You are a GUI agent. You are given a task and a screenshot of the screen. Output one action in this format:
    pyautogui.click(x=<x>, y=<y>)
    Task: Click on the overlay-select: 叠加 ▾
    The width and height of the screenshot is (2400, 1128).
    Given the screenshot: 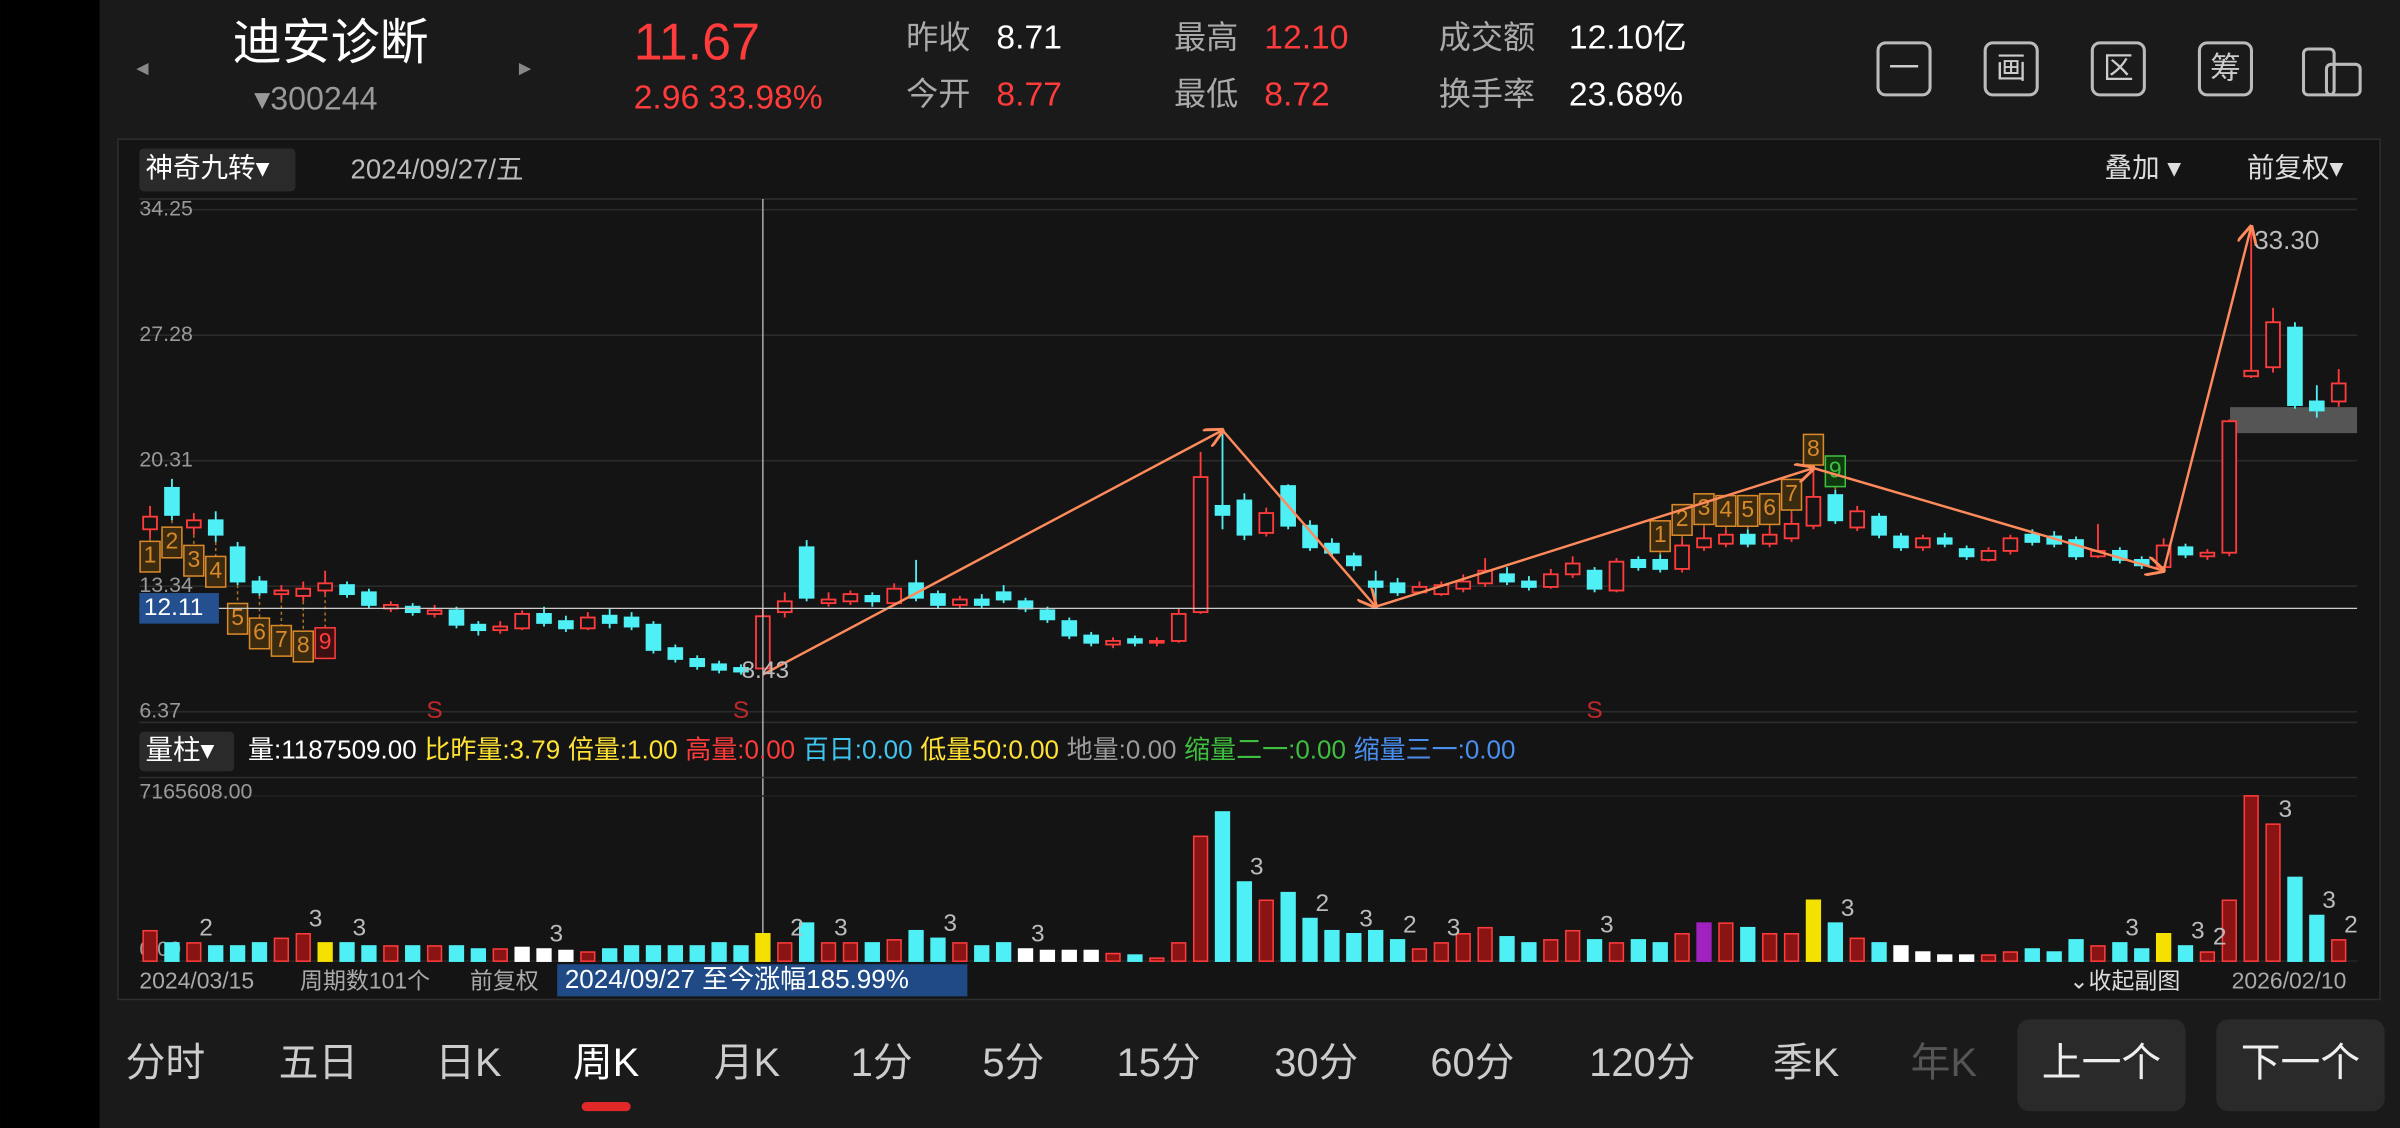 What is the action you would take?
    pyautogui.click(x=2143, y=167)
    